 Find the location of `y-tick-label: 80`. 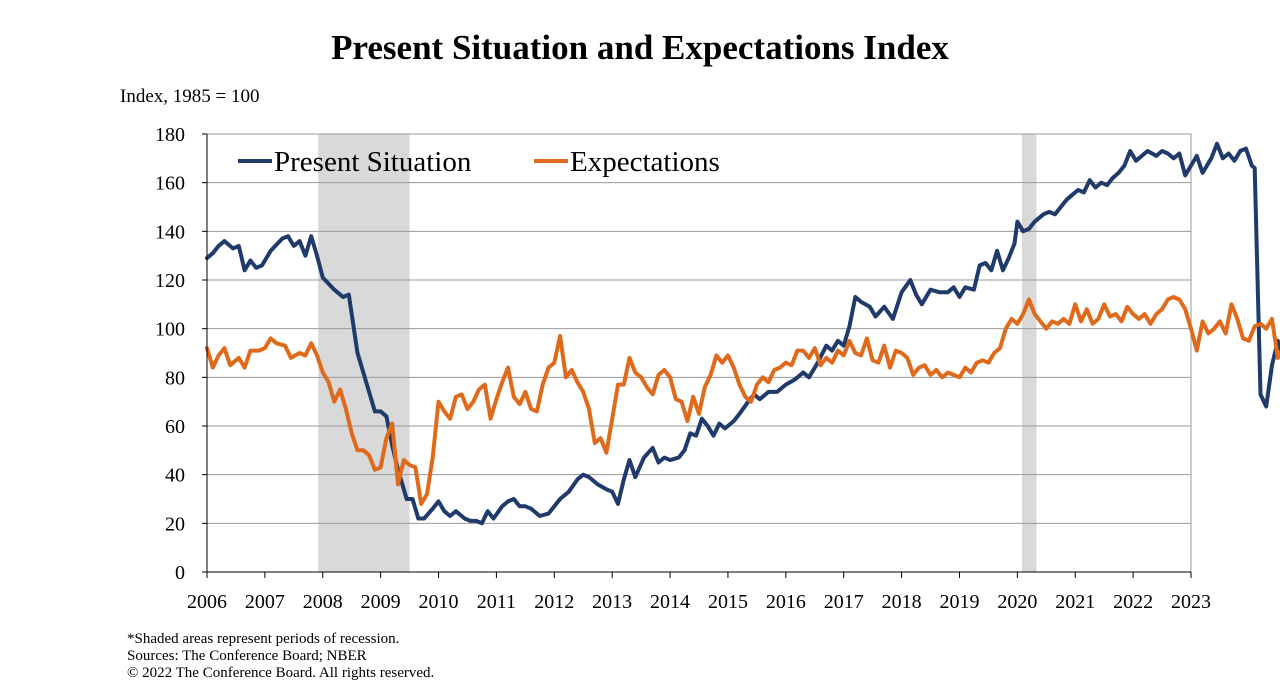

y-tick-label: 80 is located at coordinates (175, 378).